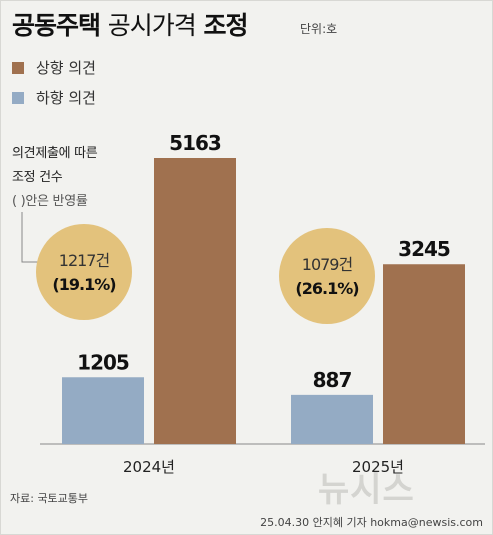 This screenshot has height=535, width=493. I want to click on legend-swatch-up, so click(18, 67).